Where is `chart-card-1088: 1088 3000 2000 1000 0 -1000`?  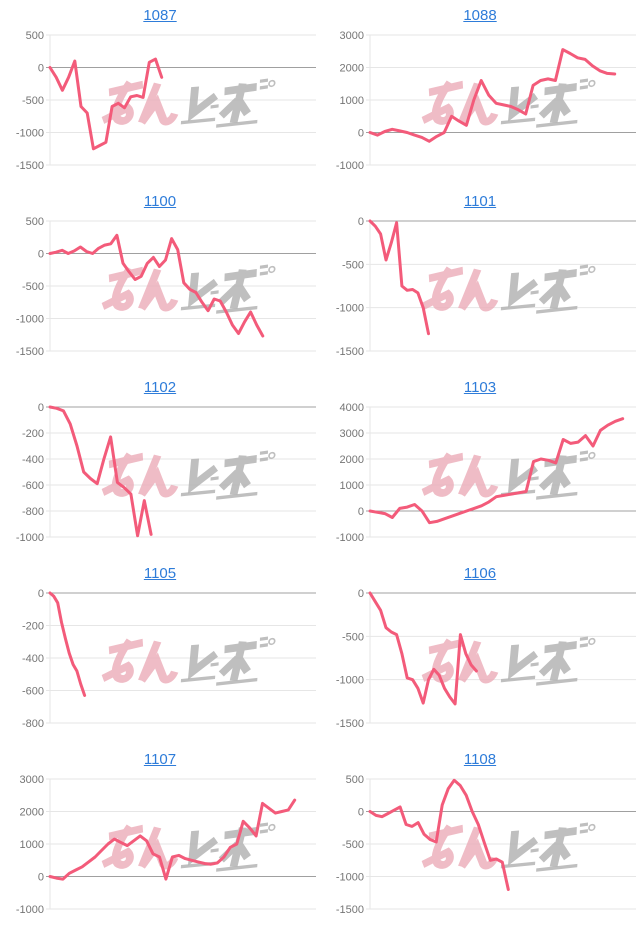 chart-card-1088: 1088 3000 2000 1000 0 -1000 is located at coordinates (480, 93).